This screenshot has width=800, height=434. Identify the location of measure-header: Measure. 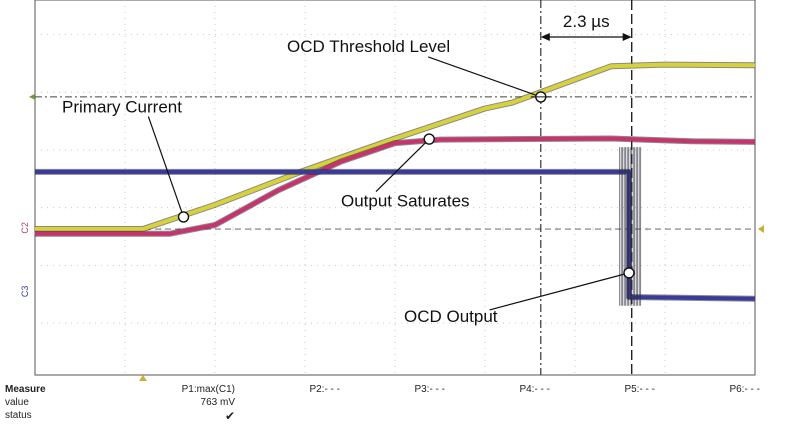
(25, 389).